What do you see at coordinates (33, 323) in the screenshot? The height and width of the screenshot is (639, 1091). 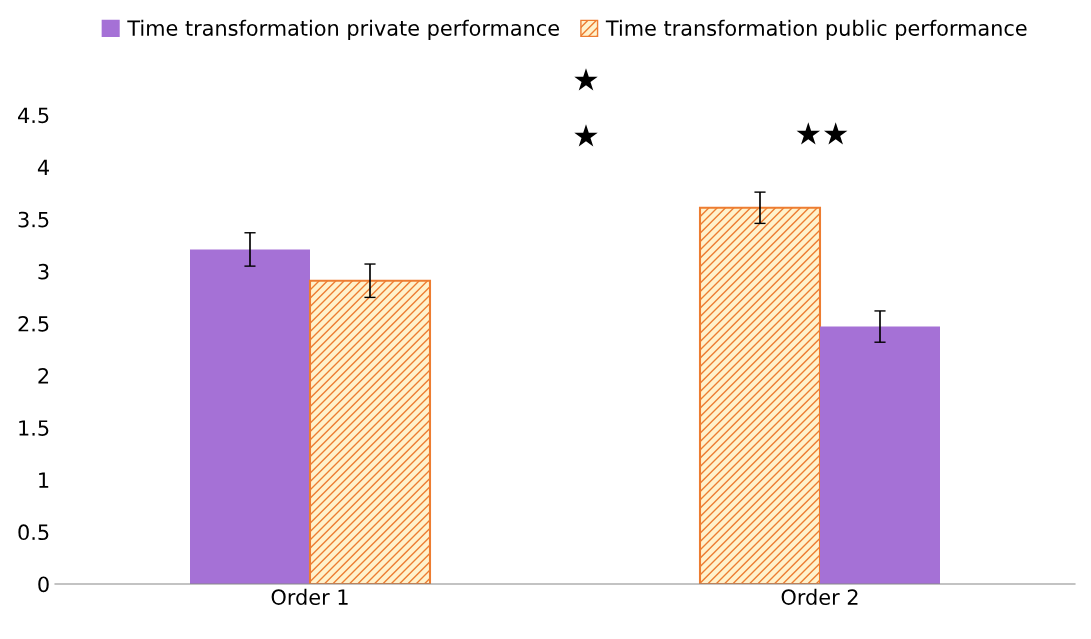 I see `y-tick-label: 2.5` at bounding box center [33, 323].